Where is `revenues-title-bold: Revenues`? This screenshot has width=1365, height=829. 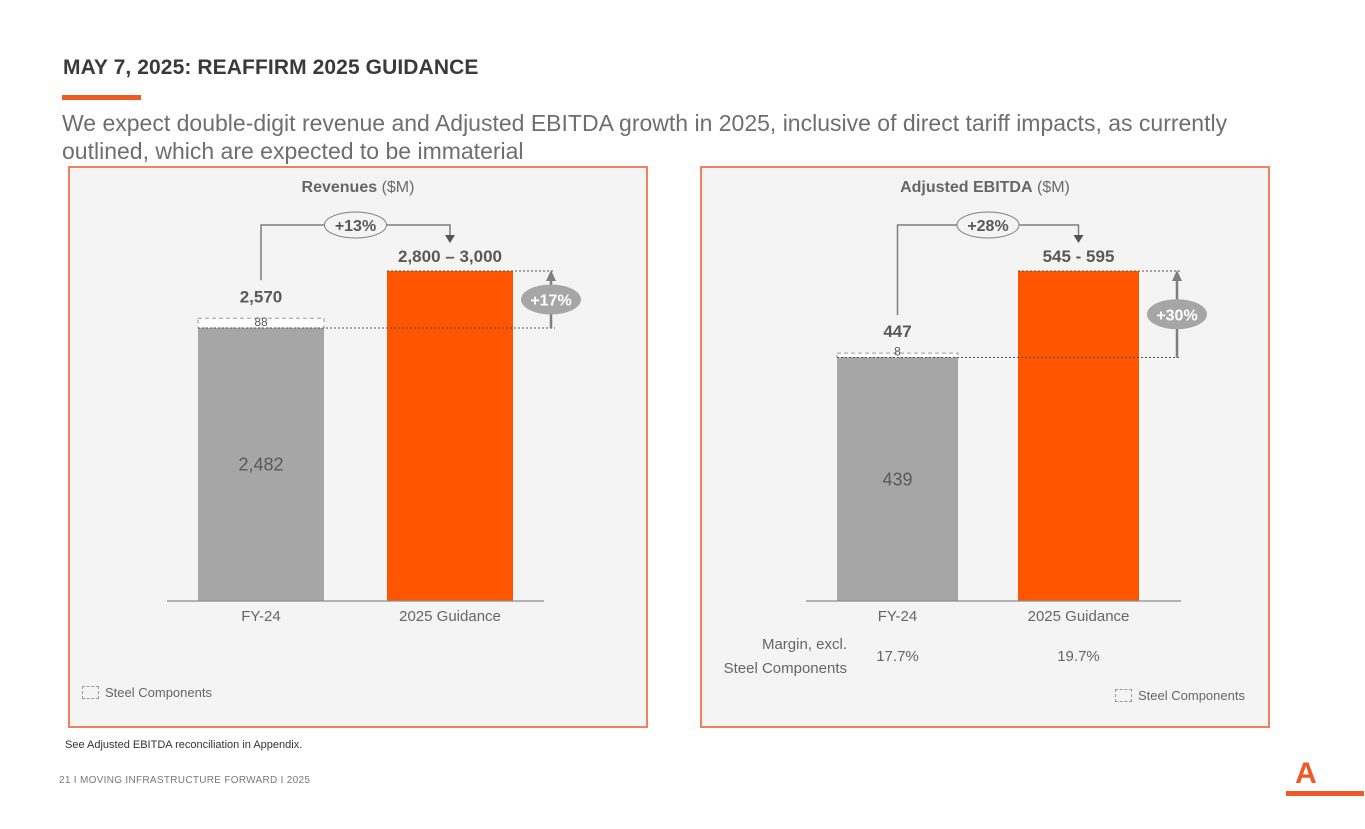
revenues-title-bold: Revenues is located at coordinates (339, 187).